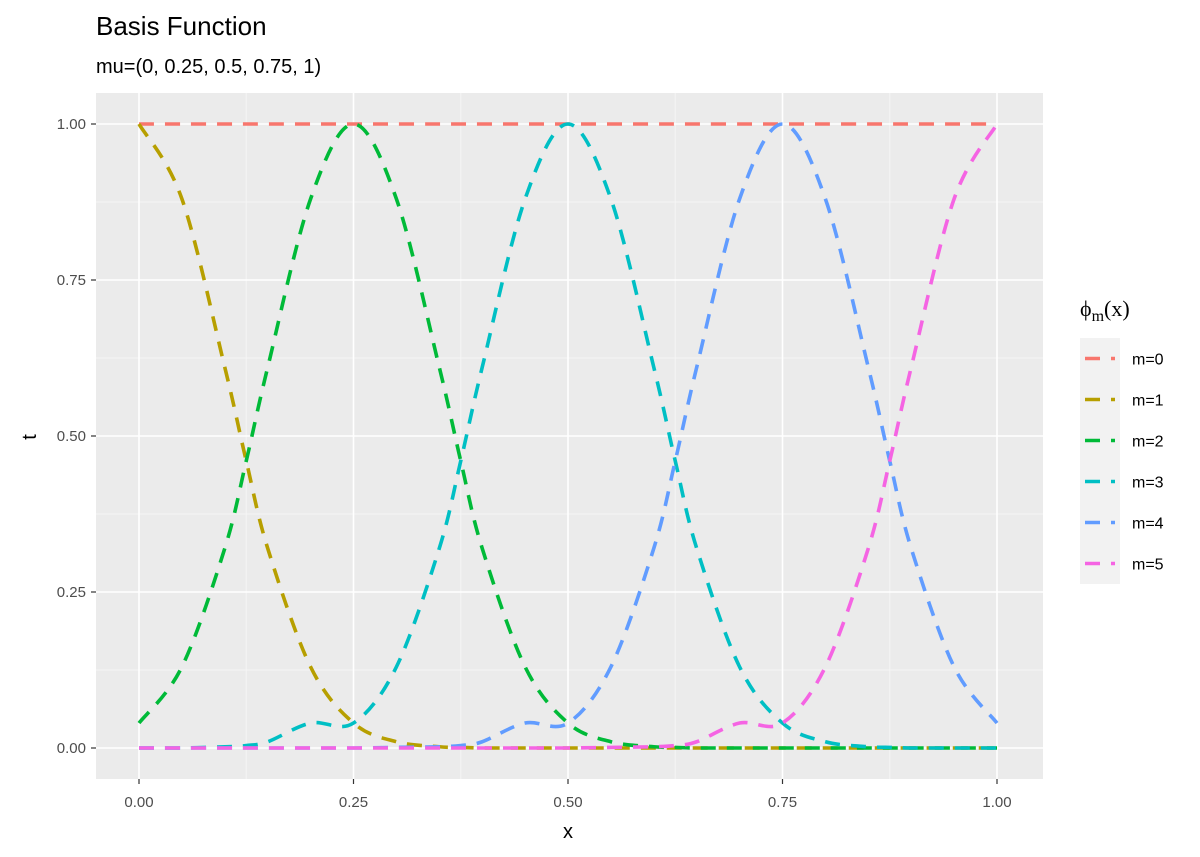 Image resolution: width=1200 pixels, height=857 pixels. What do you see at coordinates (1148, 483) in the screenshot?
I see `legend-label: m=3` at bounding box center [1148, 483].